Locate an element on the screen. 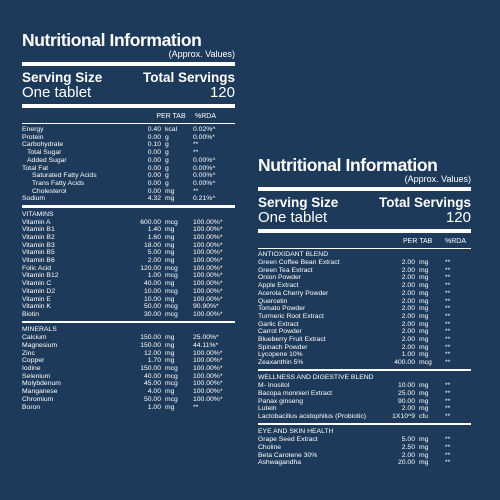 The height and width of the screenshot is (500, 500). nutrient-rda: 25.00%* is located at coordinates (206, 338).